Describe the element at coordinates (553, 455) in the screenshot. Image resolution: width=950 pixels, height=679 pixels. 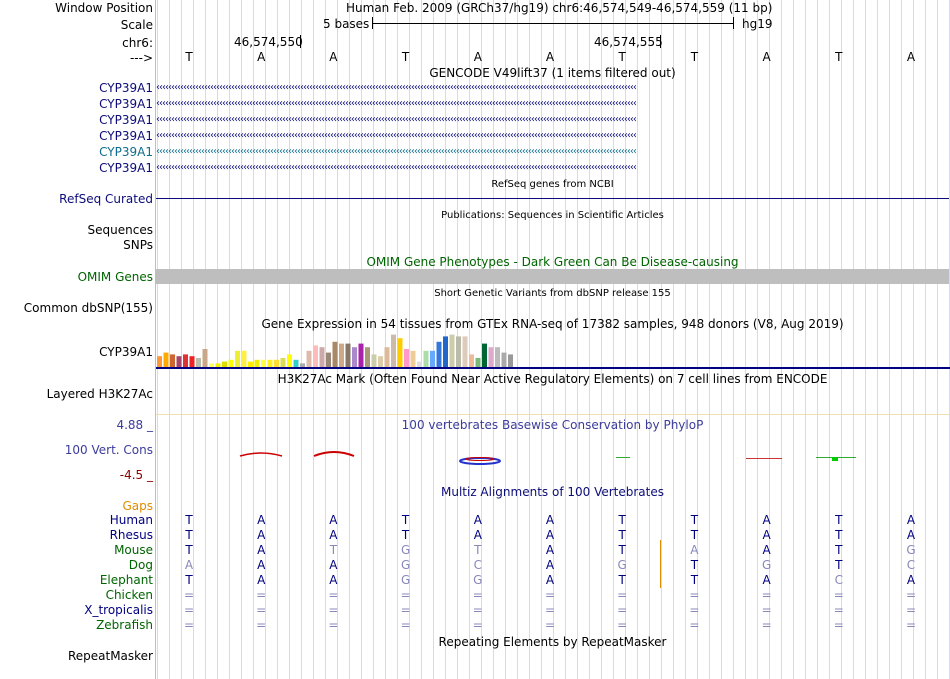
I see `phylop-plot` at that location.